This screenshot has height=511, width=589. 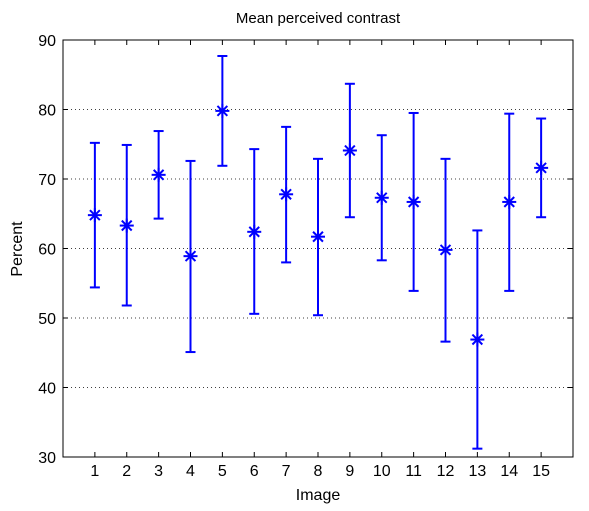 What do you see at coordinates (318, 18) in the screenshot?
I see `chart-title: Mean perceived contrast` at bounding box center [318, 18].